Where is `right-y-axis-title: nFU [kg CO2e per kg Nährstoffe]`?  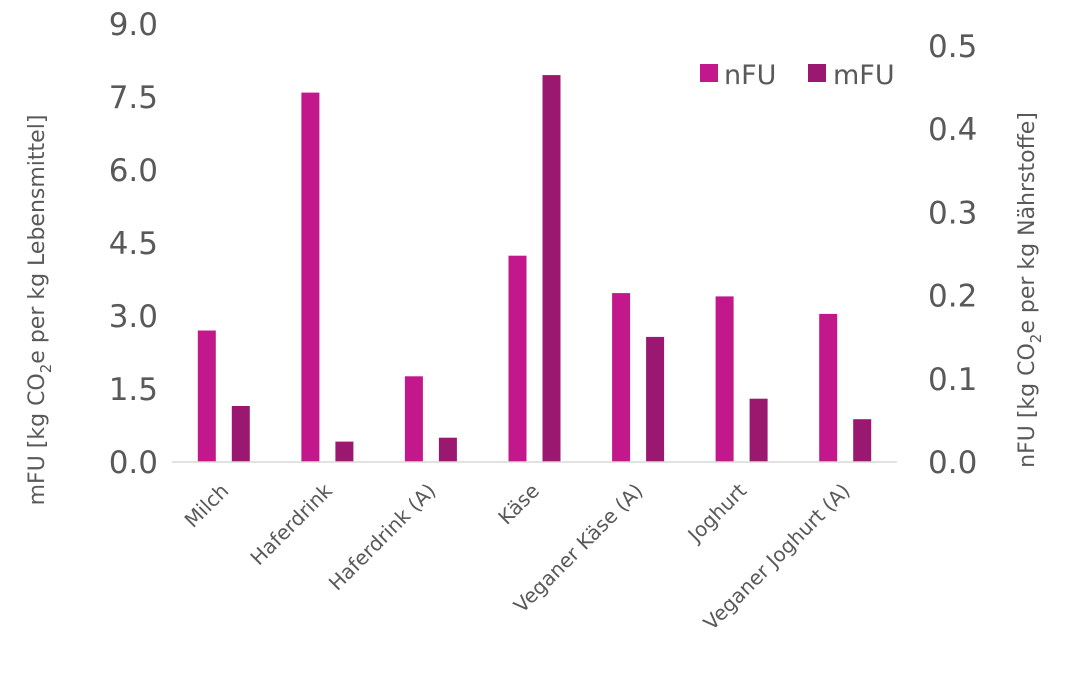
right-y-axis-title: nFU [kg CO2e per kg Nährstoffe] is located at coordinates (1030, 290).